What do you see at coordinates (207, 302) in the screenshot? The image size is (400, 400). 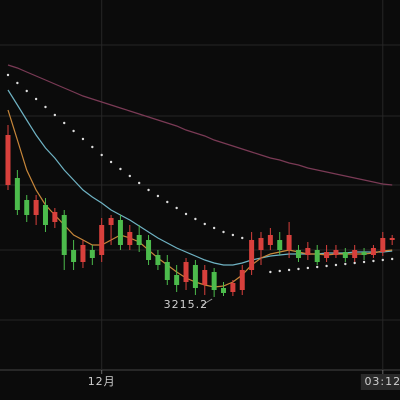 I see `low-marker-line` at bounding box center [207, 302].